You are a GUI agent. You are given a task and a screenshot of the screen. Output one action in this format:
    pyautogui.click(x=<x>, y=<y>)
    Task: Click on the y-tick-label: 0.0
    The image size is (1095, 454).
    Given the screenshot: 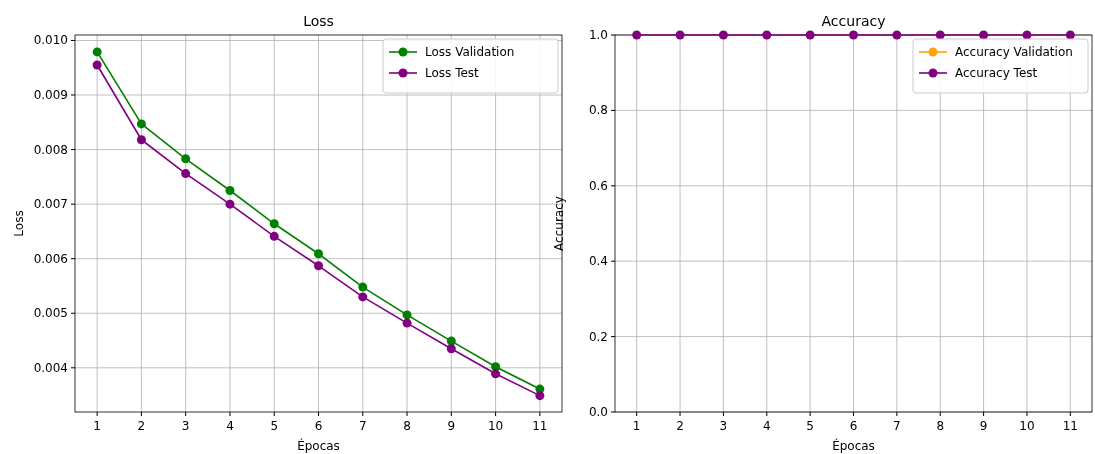 What is the action you would take?
    pyautogui.click(x=598, y=412)
    